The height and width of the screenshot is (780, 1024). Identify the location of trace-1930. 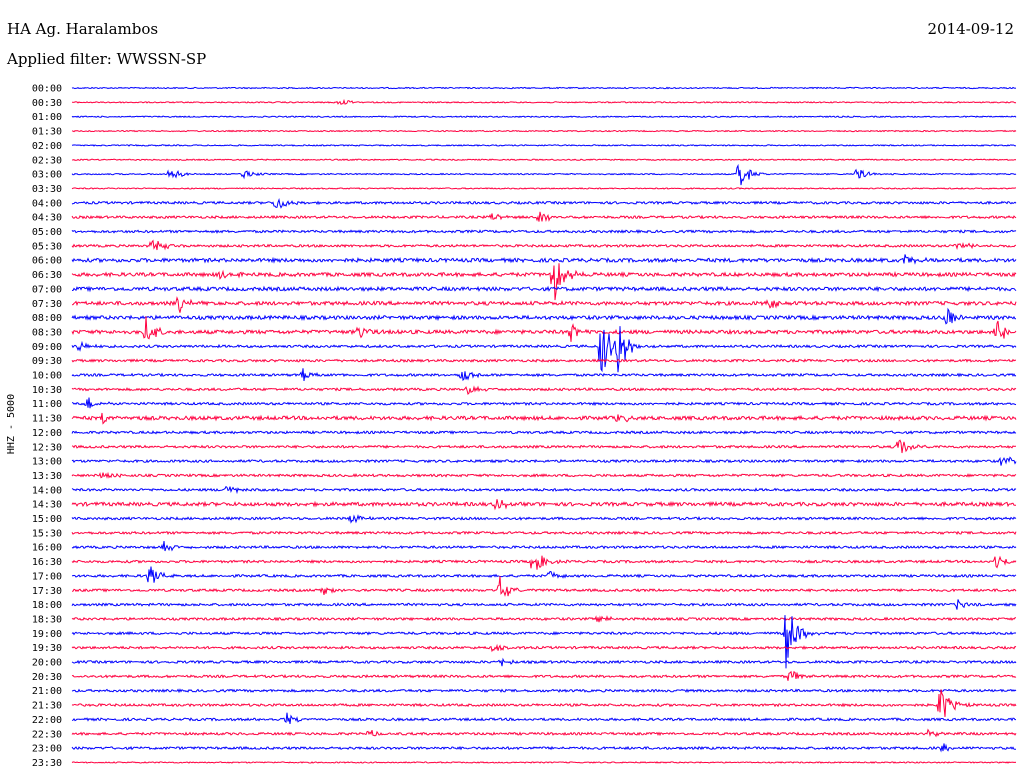
(544, 648).